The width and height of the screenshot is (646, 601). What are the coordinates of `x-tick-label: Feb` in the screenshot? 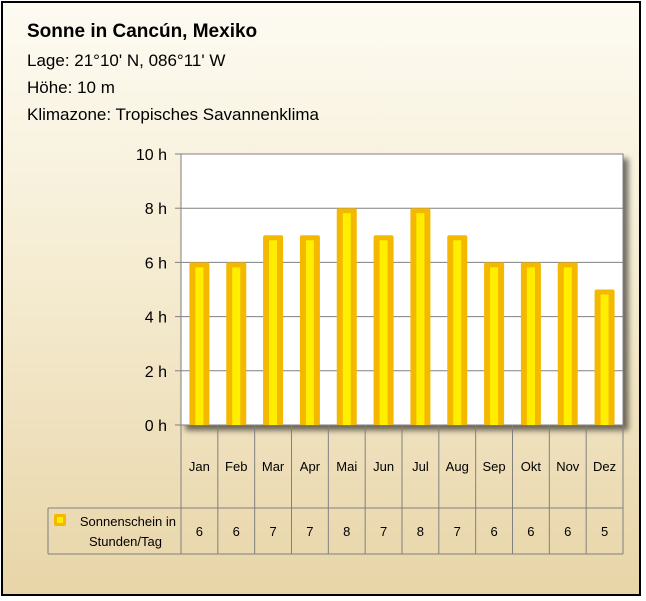 It's located at (236, 466).